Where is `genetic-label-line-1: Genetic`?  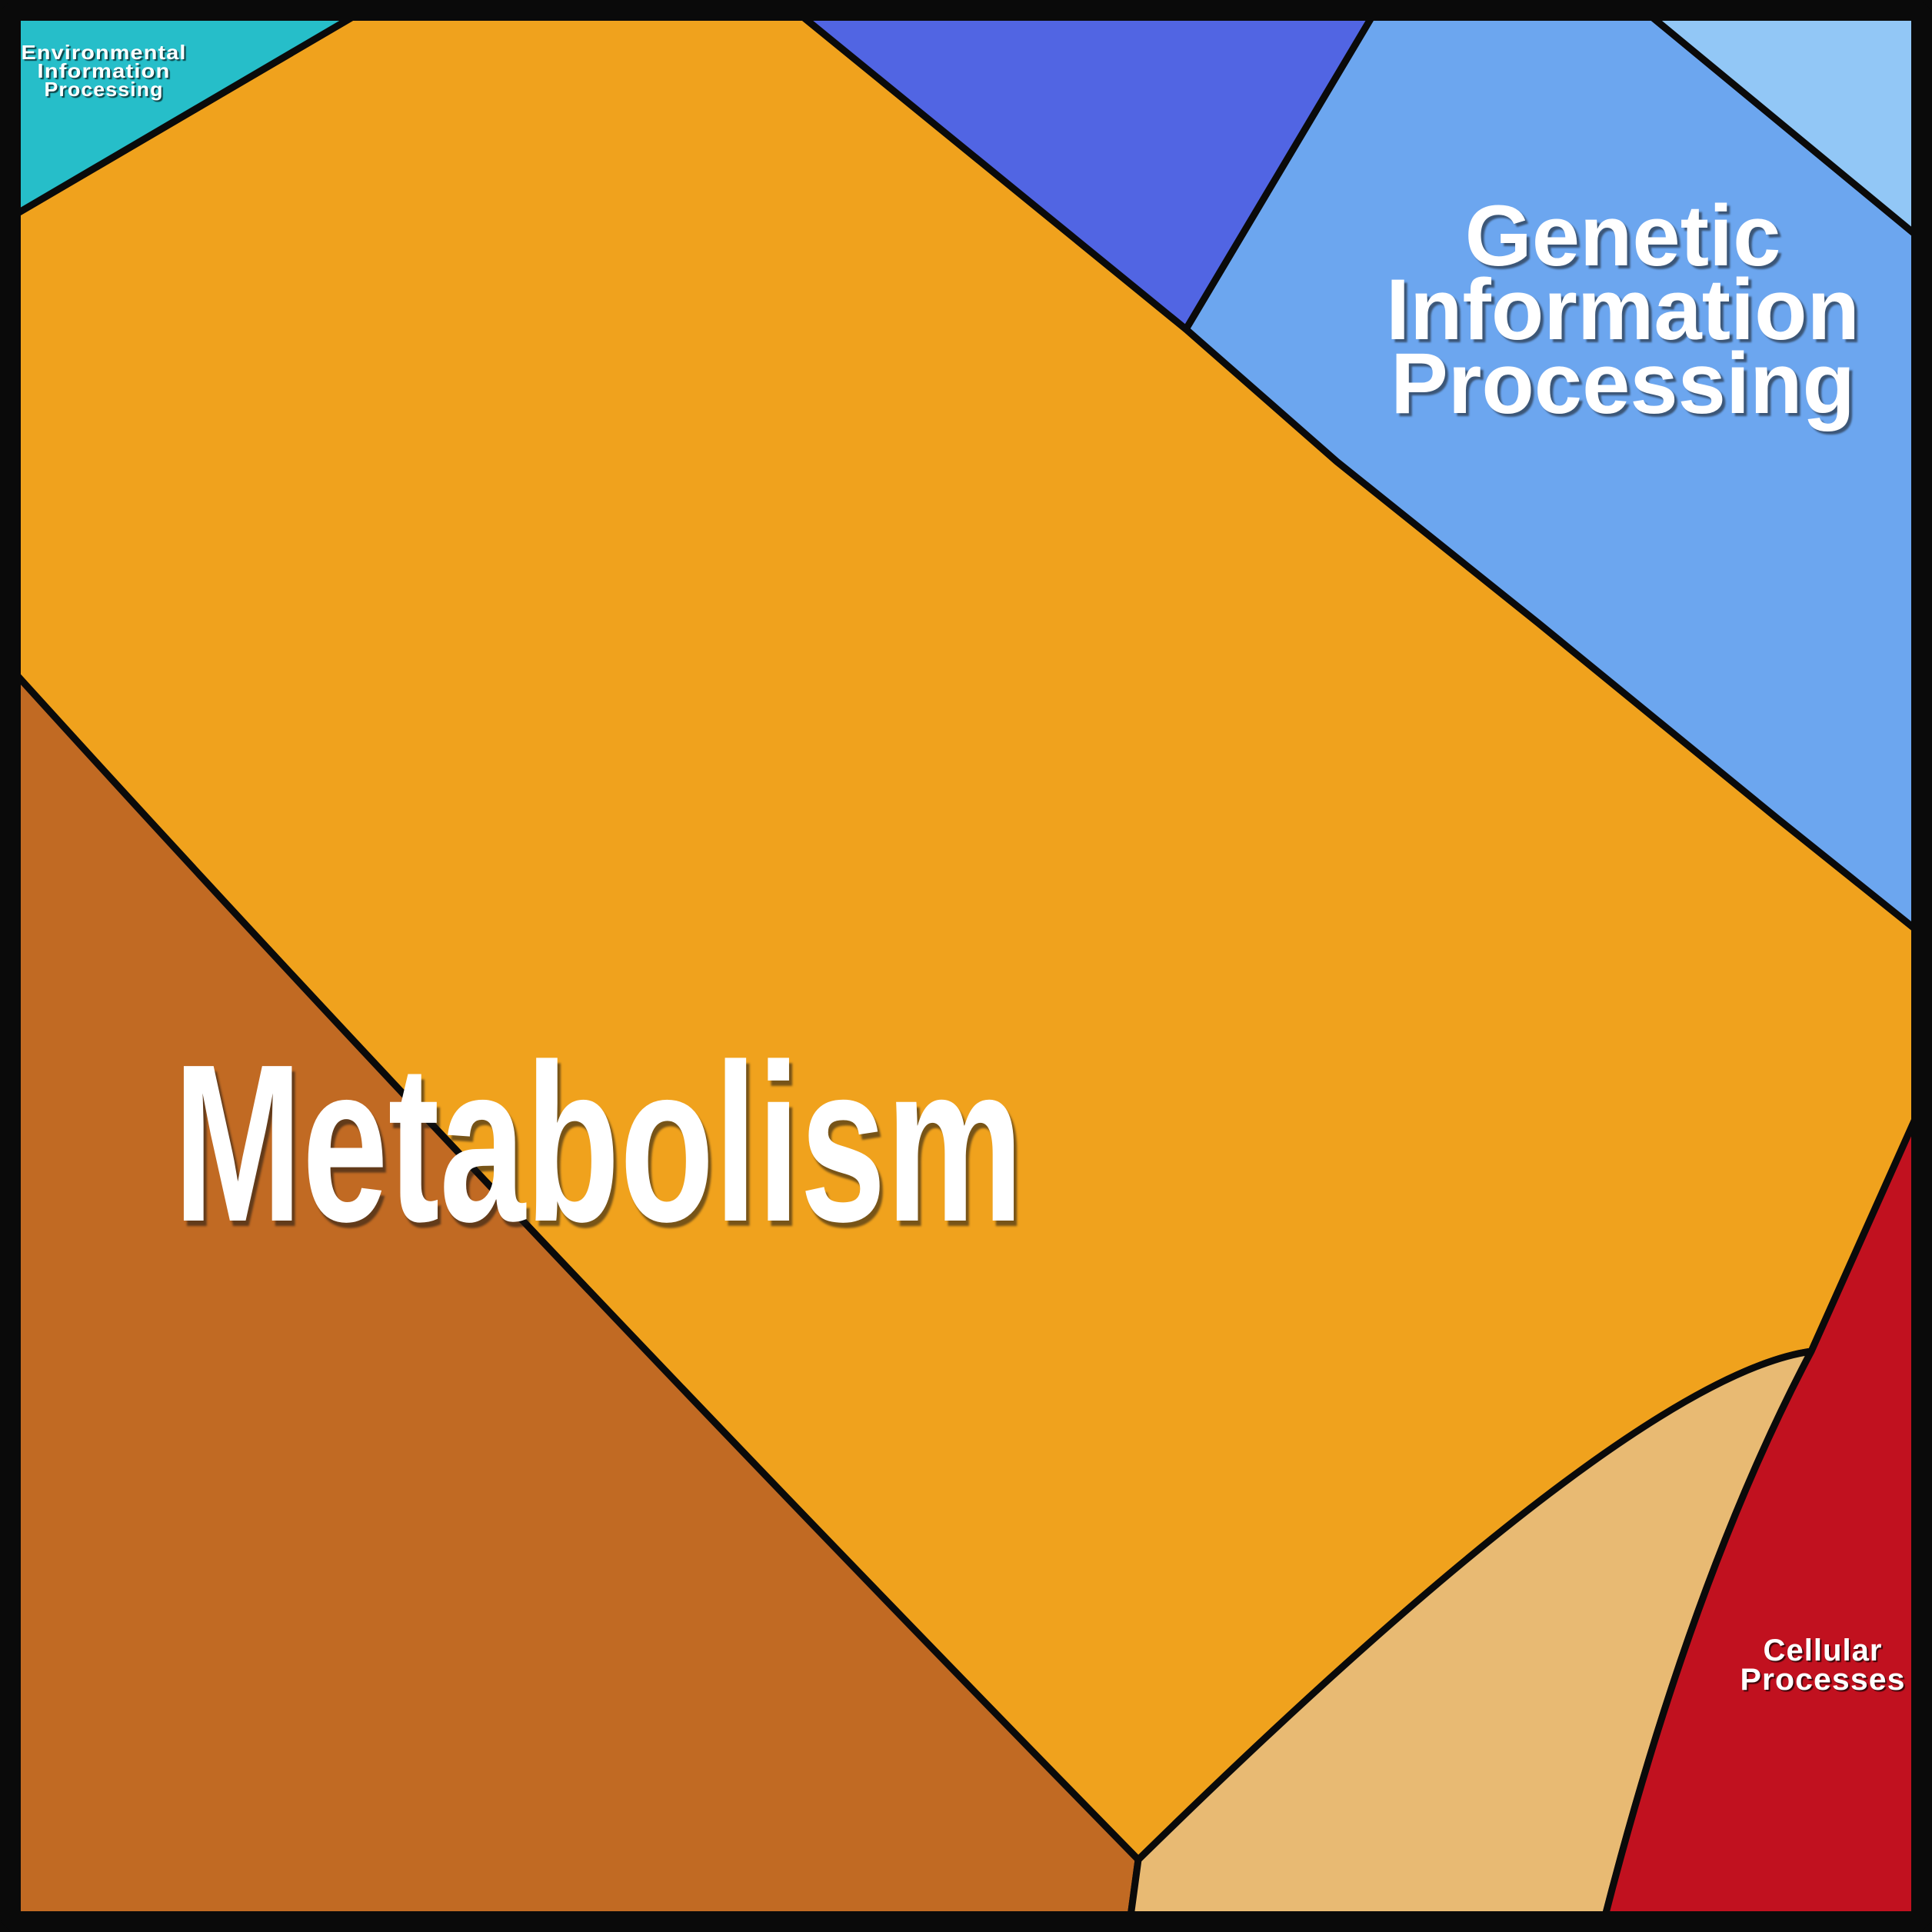
genetic-label-line-1: Genetic is located at coordinates (1623, 236).